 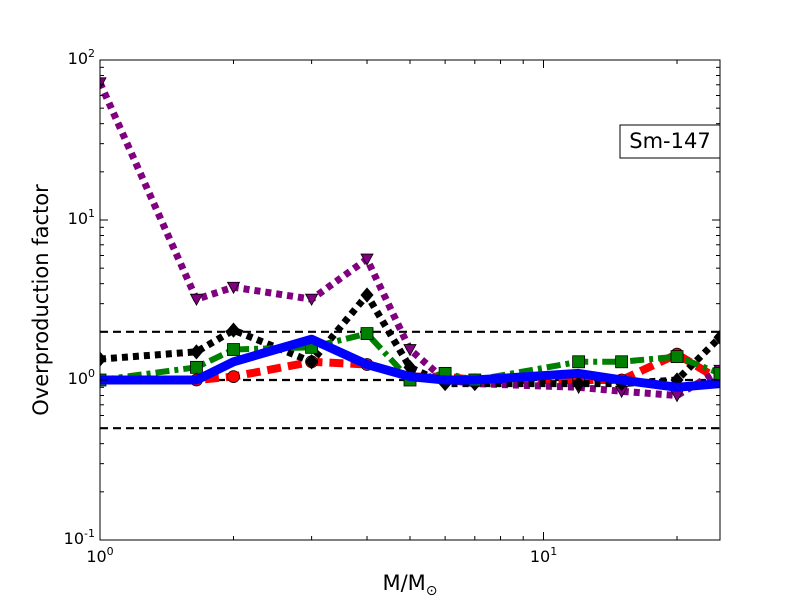 I want to click on y-tick-label-2: 10¹, so click(x=81, y=217).